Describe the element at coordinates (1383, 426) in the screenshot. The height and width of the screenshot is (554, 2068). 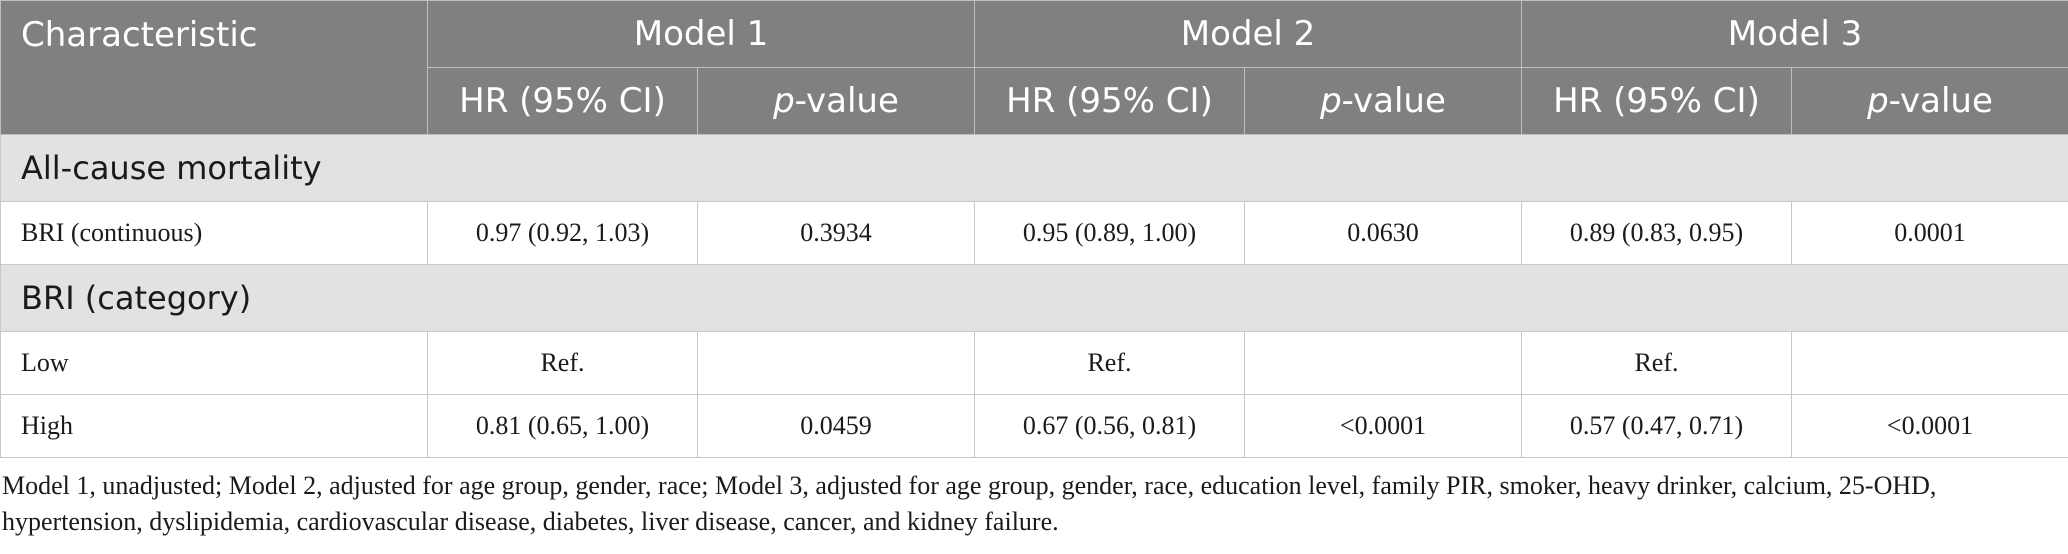
I see `cell-m2-p: <0.0001` at that location.